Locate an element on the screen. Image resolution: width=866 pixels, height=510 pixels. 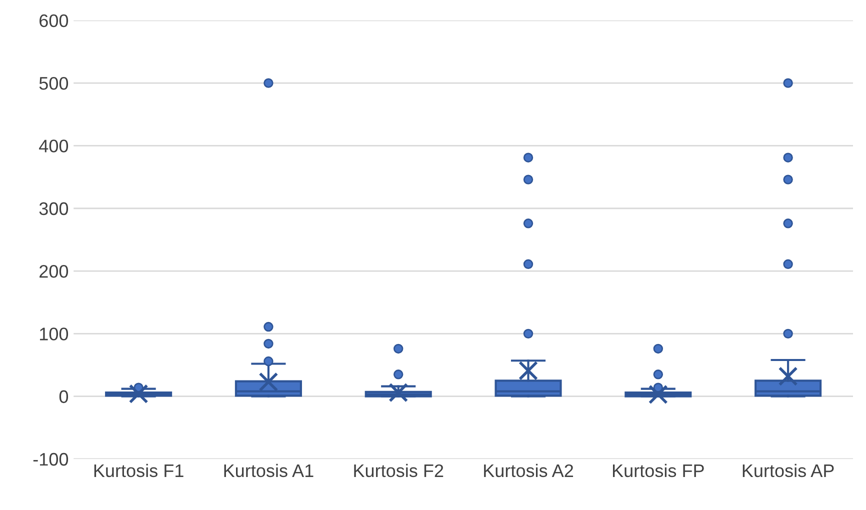
y-tick-label: 400 is located at coordinates (53, 146).